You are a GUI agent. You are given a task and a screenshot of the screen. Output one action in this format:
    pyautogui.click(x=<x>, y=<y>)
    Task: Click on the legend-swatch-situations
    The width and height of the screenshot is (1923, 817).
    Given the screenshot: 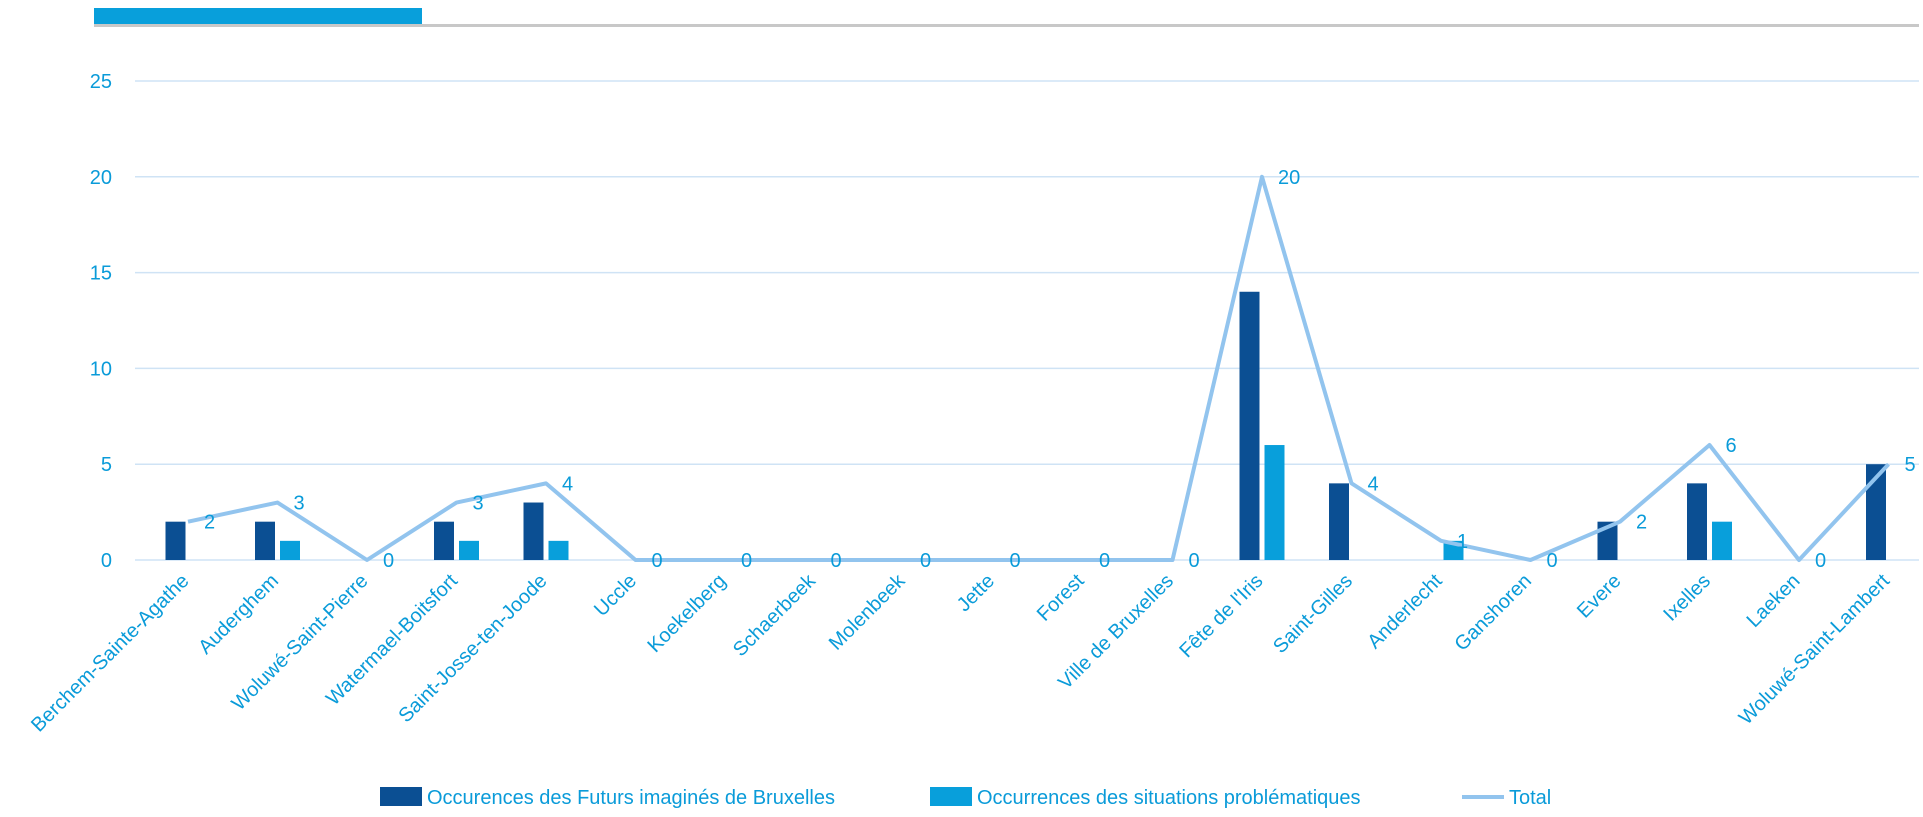 What is the action you would take?
    pyautogui.click(x=951, y=796)
    